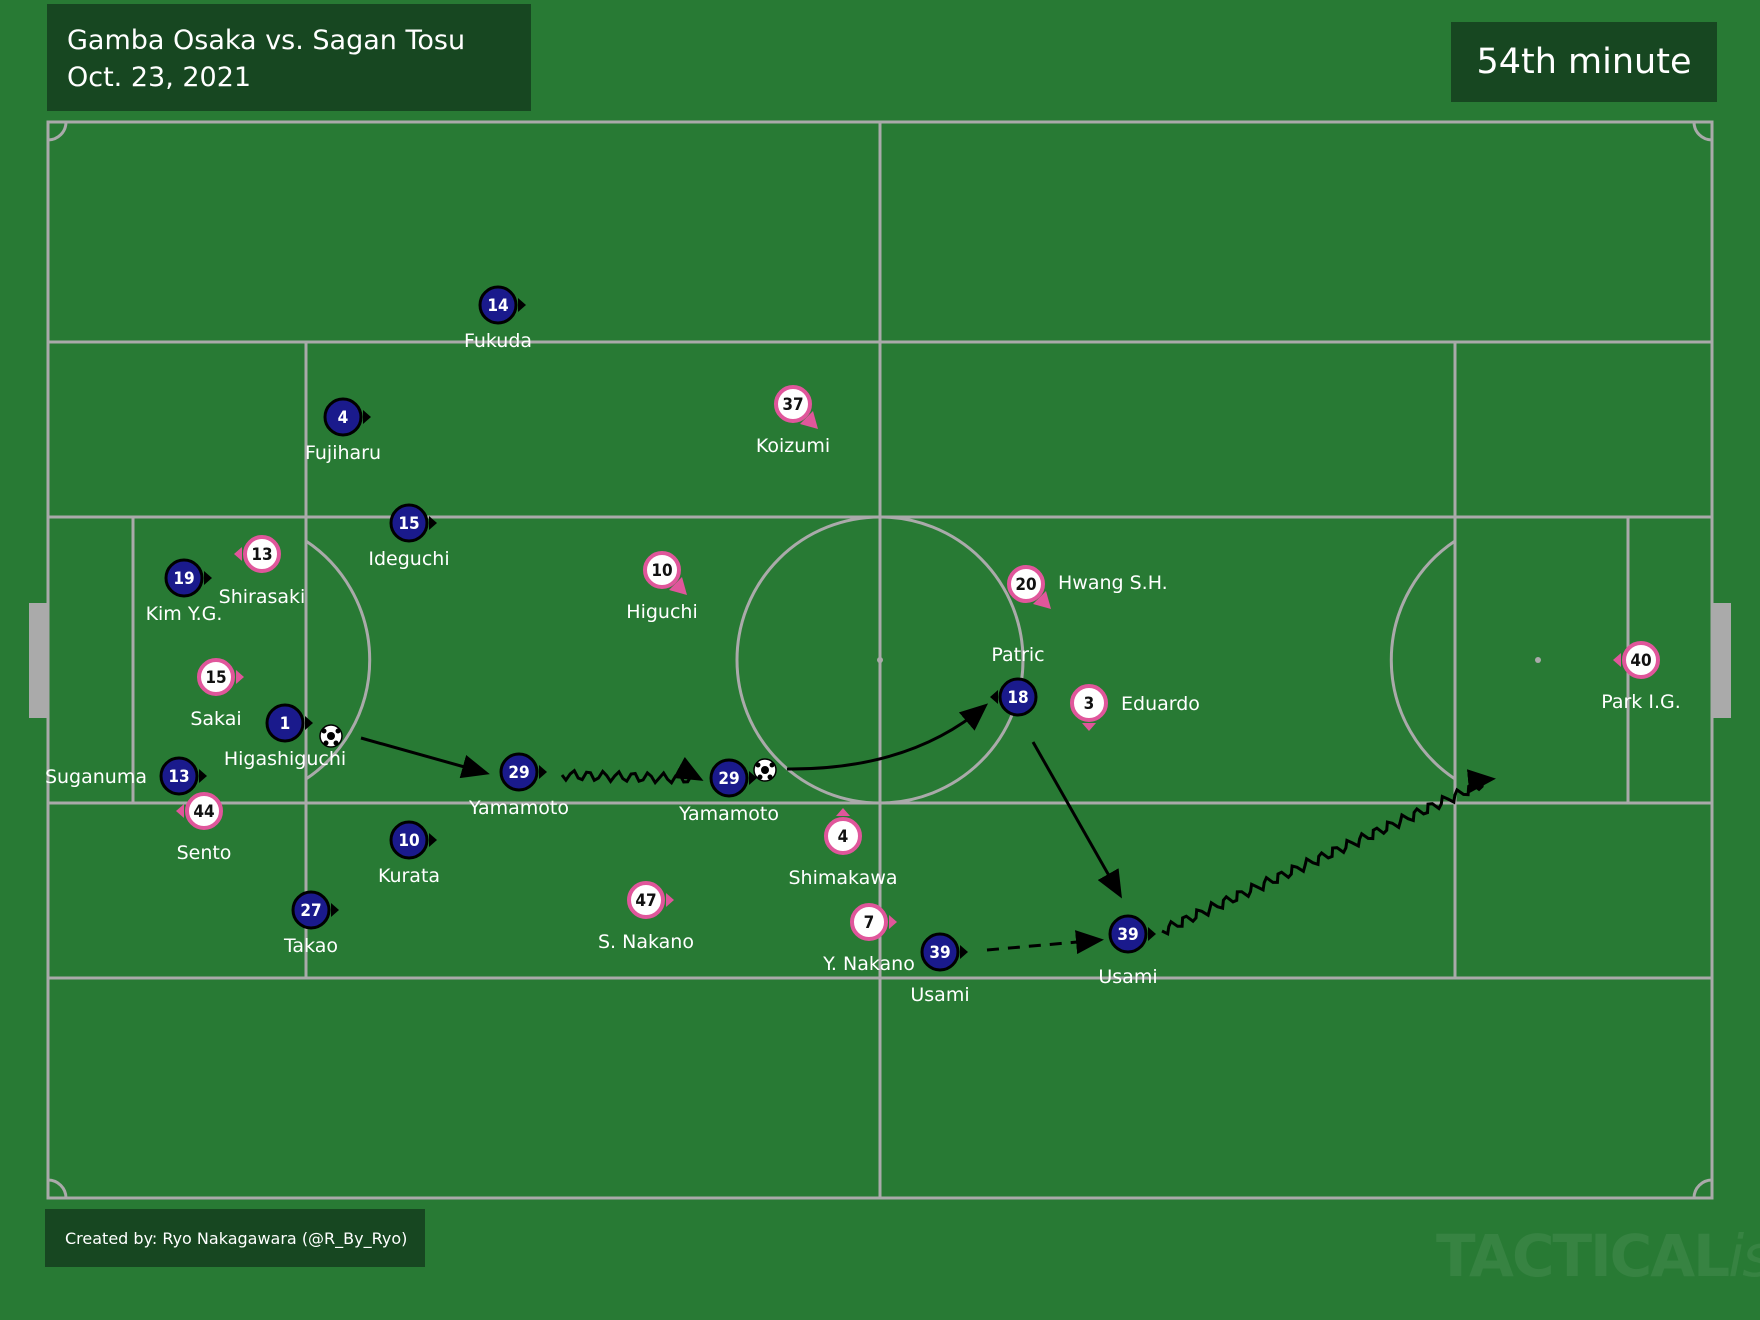 The width and height of the screenshot is (1760, 1320). Describe the element at coordinates (1045, 942) in the screenshot. I see `run-arrow-usami` at that location.